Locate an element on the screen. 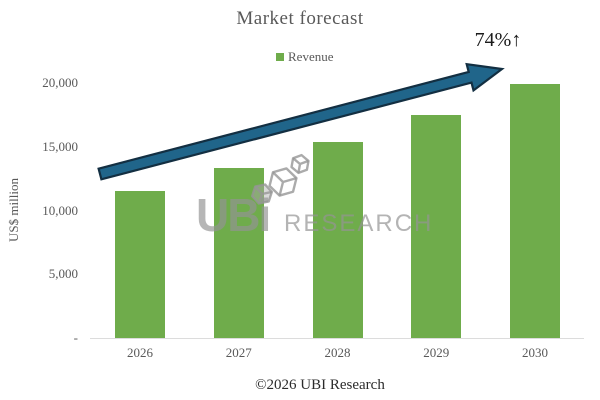 The width and height of the screenshot is (600, 400). bar-2026 is located at coordinates (140, 264).